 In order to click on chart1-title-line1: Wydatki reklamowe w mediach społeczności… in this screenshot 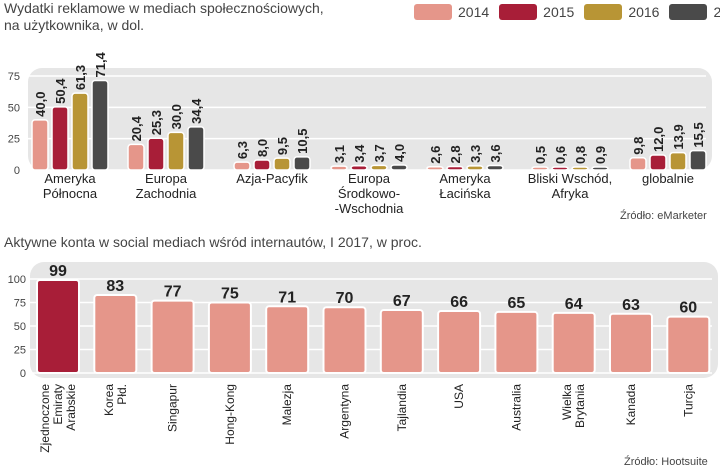, I will do `click(164, 8)`.